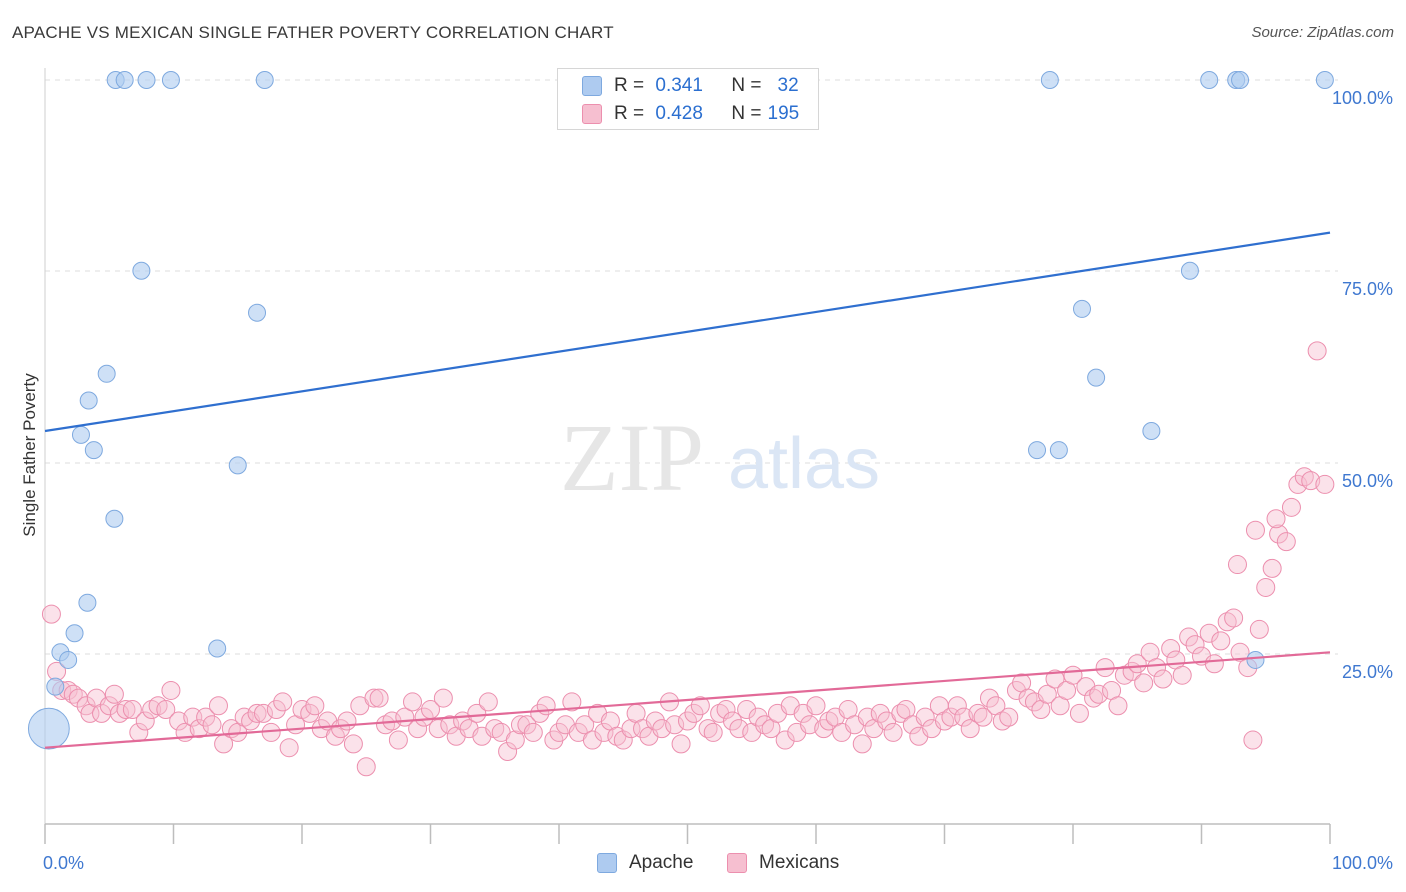 The height and width of the screenshot is (892, 1406). Describe the element at coordinates (737, 863) in the screenshot. I see `legend-mexicans-swatch` at that location.